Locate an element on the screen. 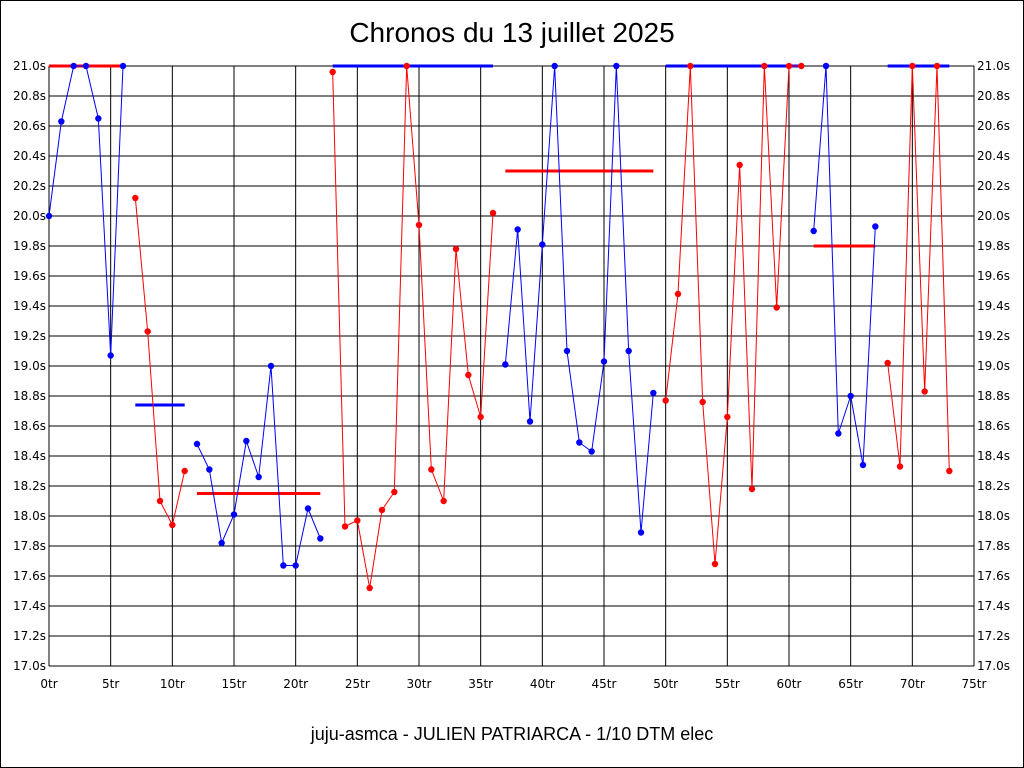 This screenshot has height=768, width=1024. x-tick-label: 40tr is located at coordinates (542, 684).